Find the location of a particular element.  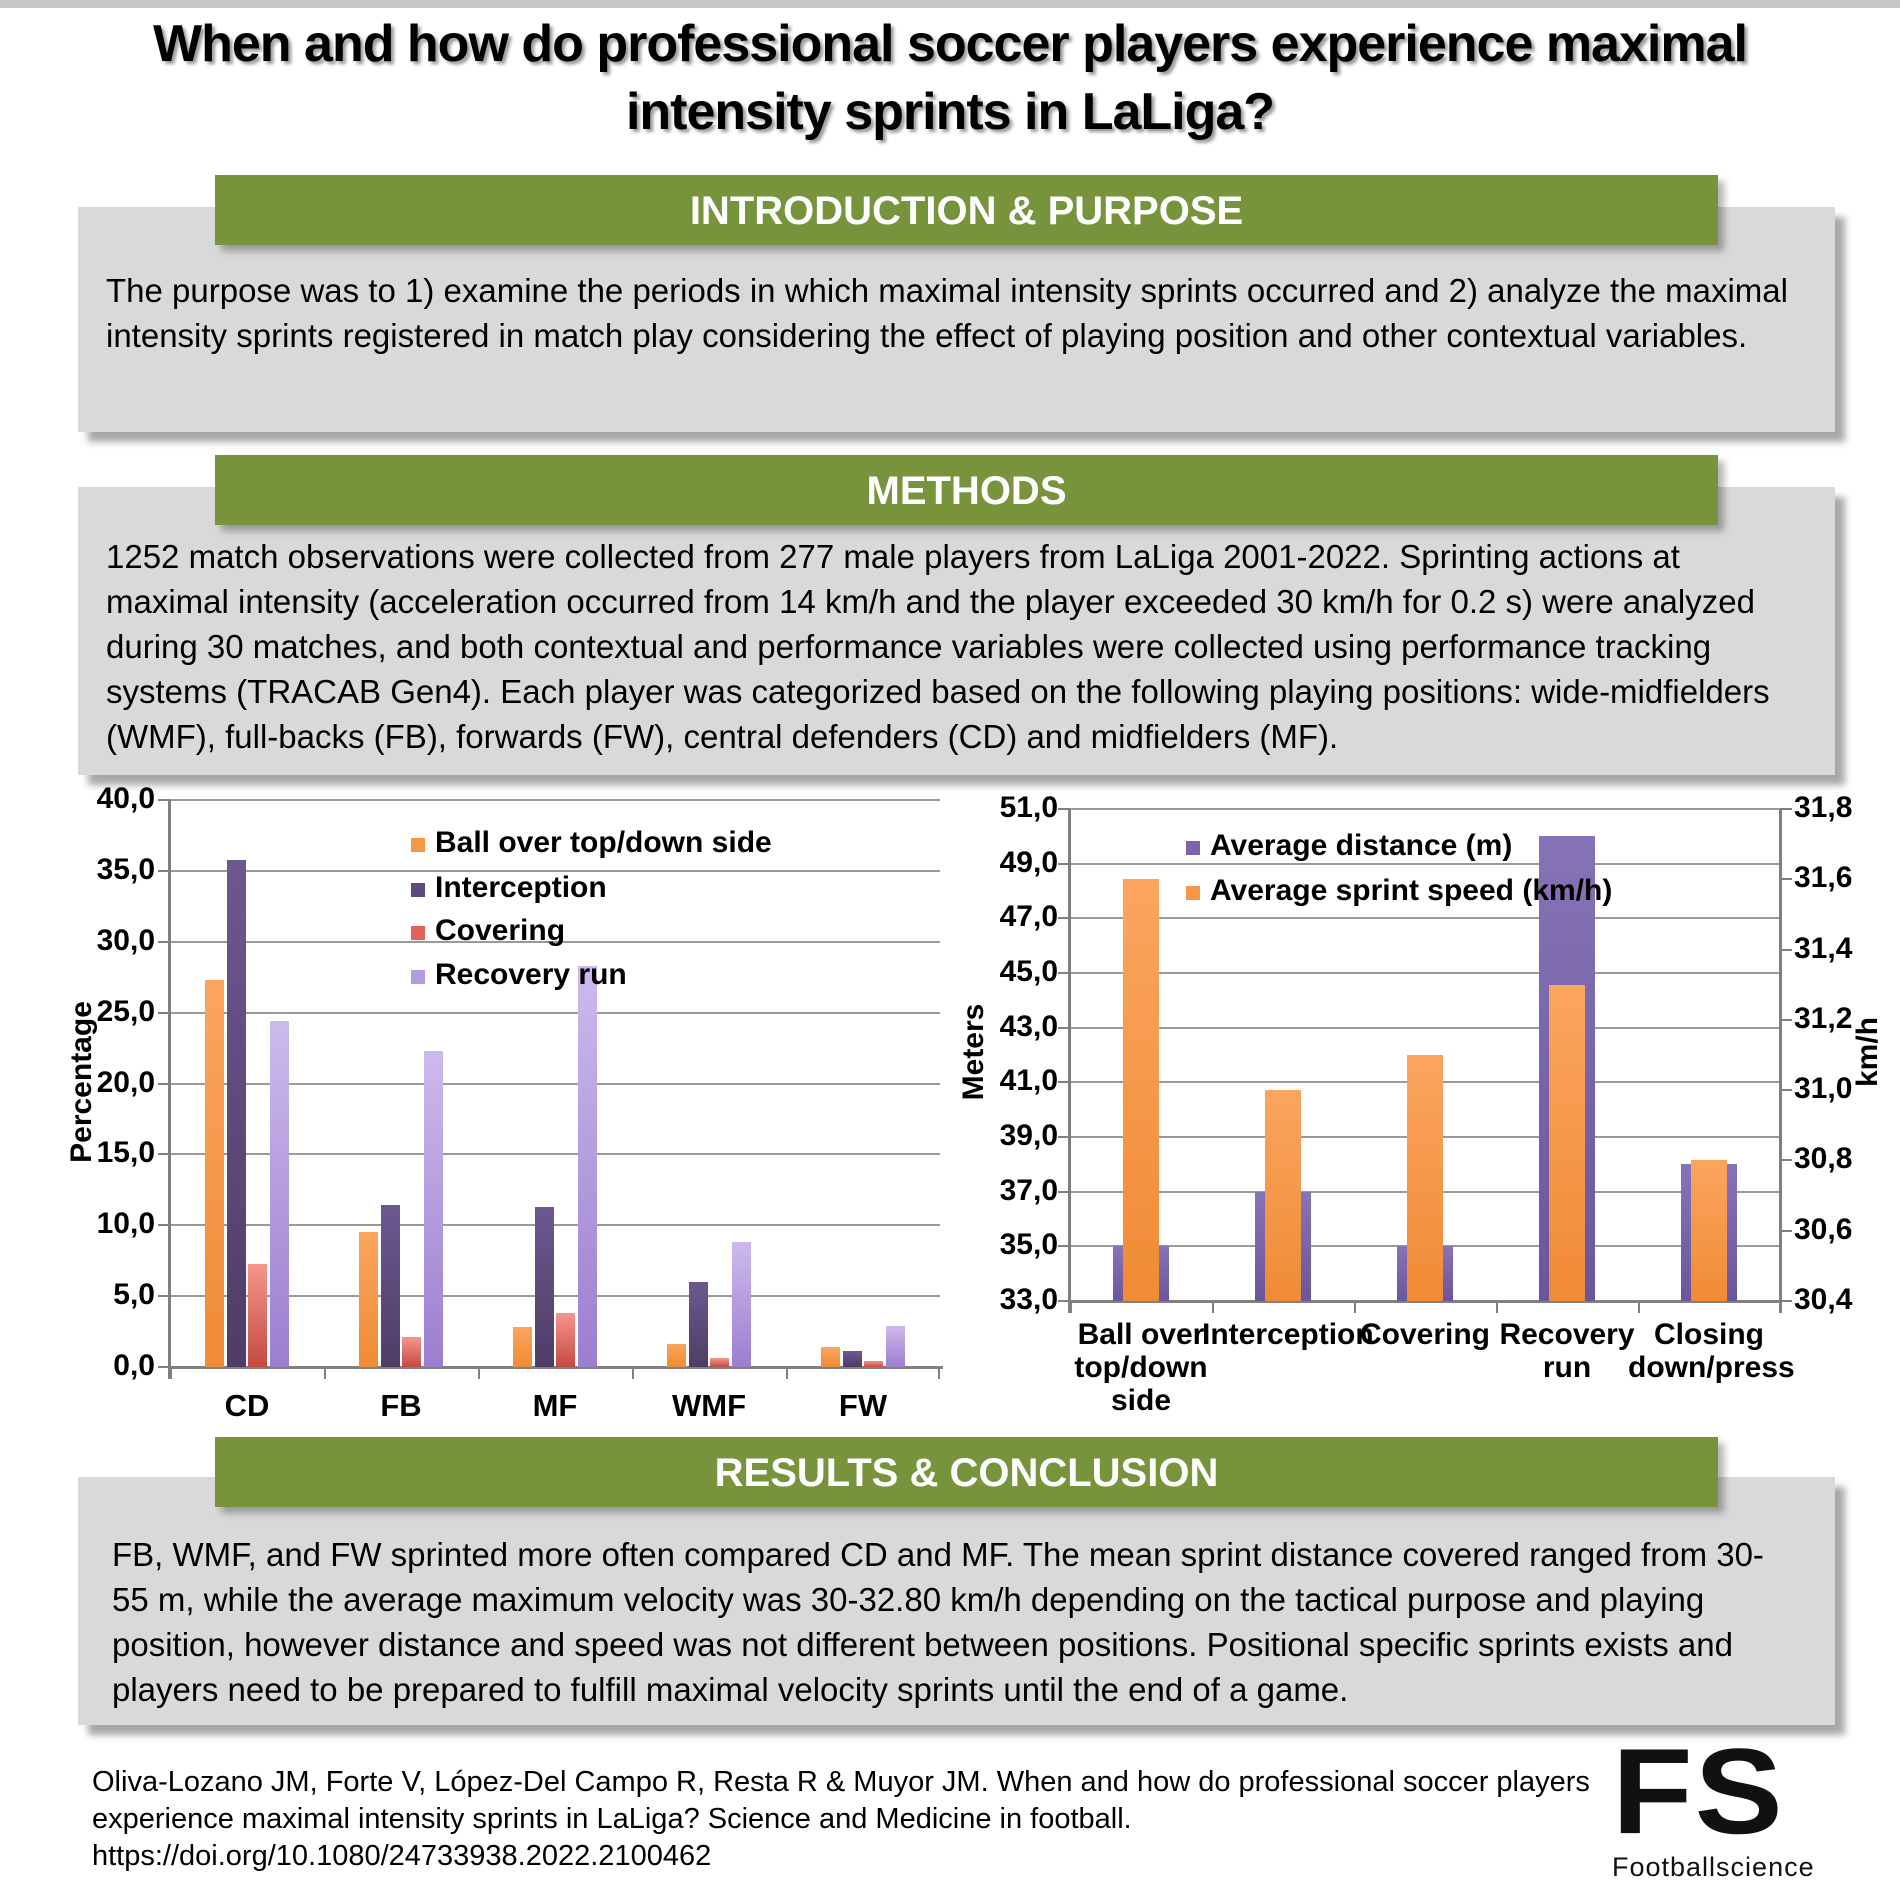

results-header: RESULTS & CONCLUSION is located at coordinates (966, 1472).